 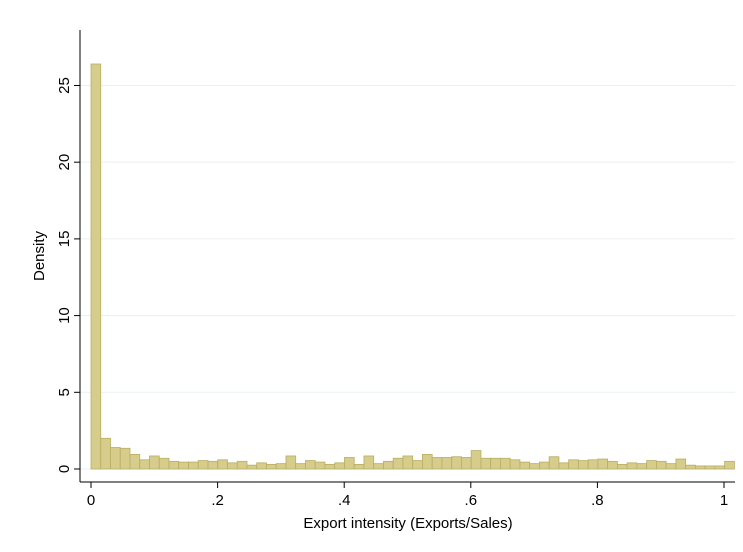 What do you see at coordinates (68, 275) in the screenshot?
I see `y-axis-ticks: 0 5 10 15 20 25` at bounding box center [68, 275].